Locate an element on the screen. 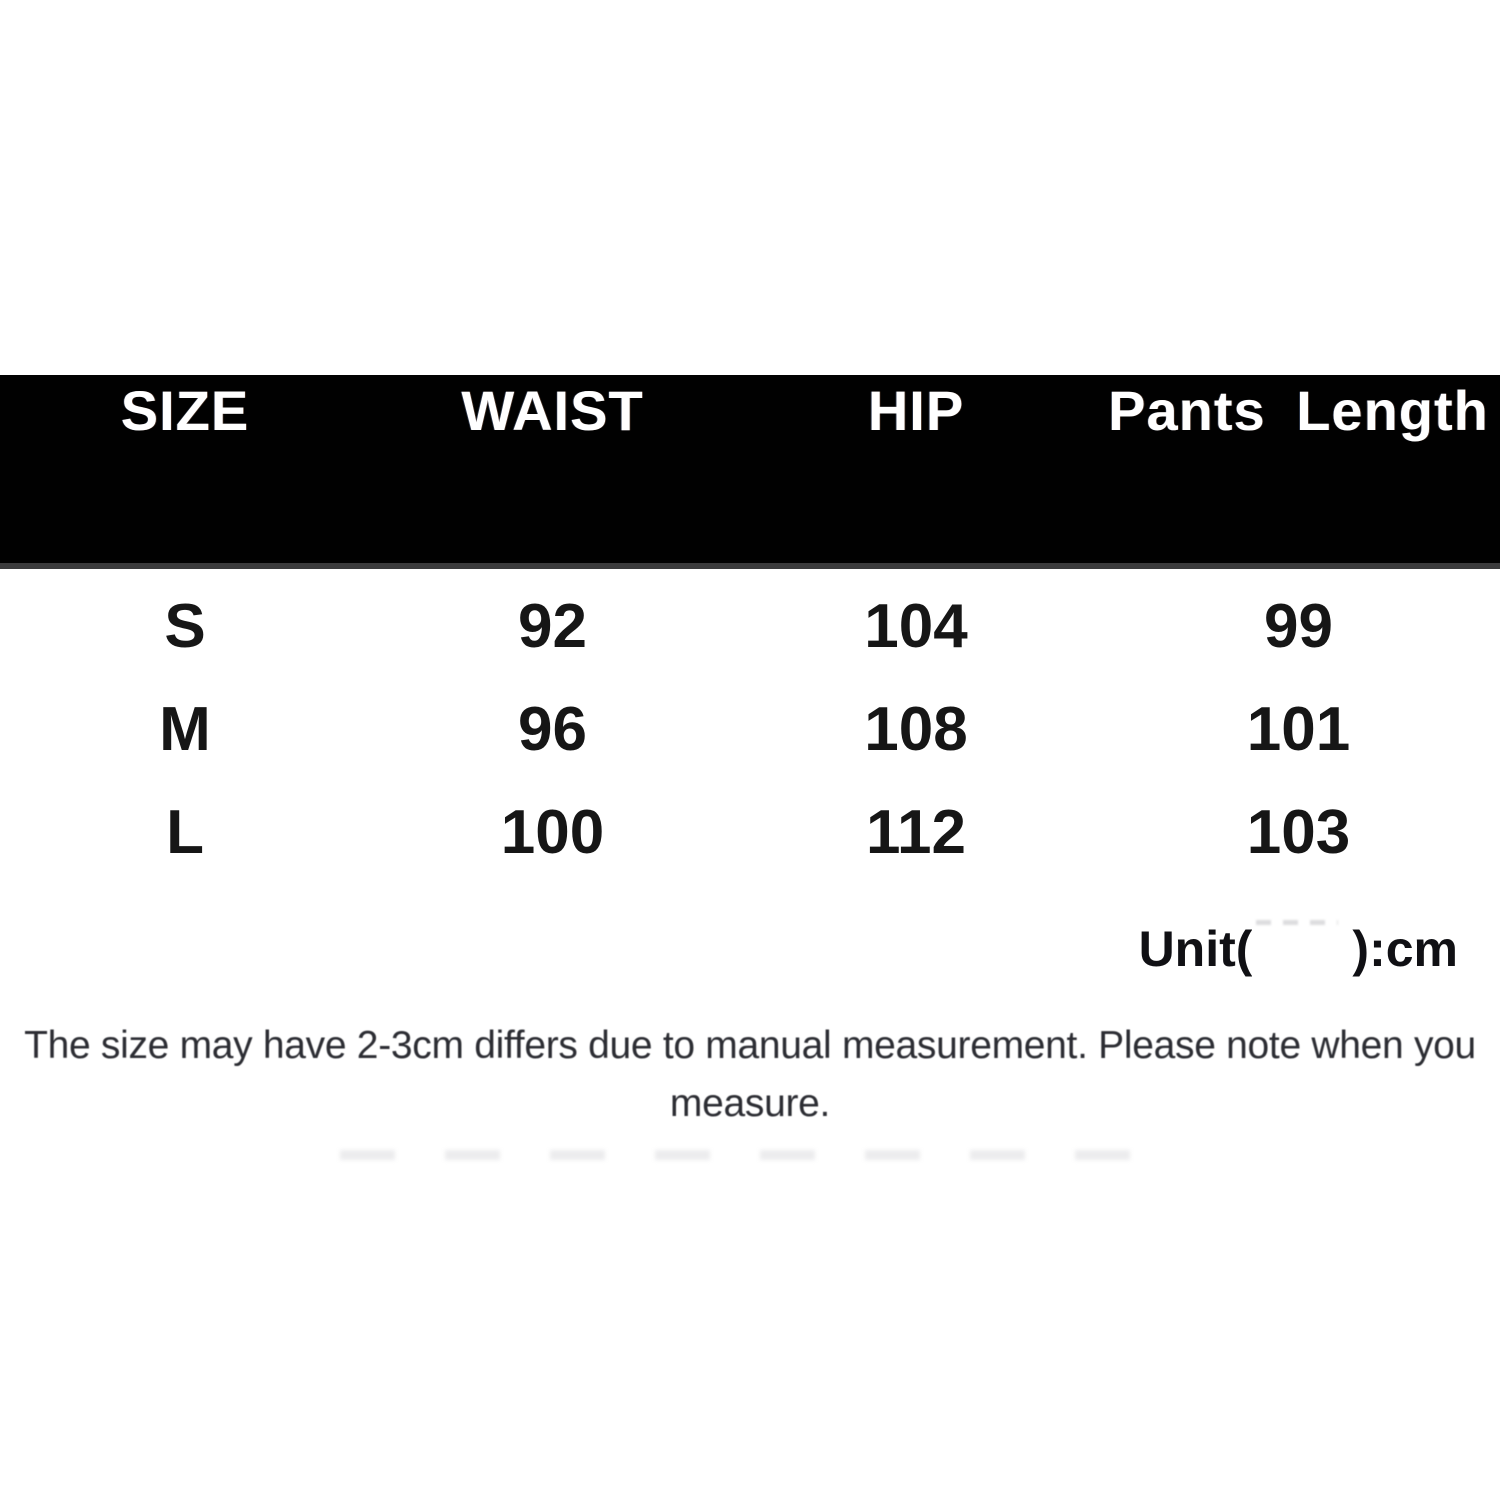  waist-value: 100 is located at coordinates (552, 832).